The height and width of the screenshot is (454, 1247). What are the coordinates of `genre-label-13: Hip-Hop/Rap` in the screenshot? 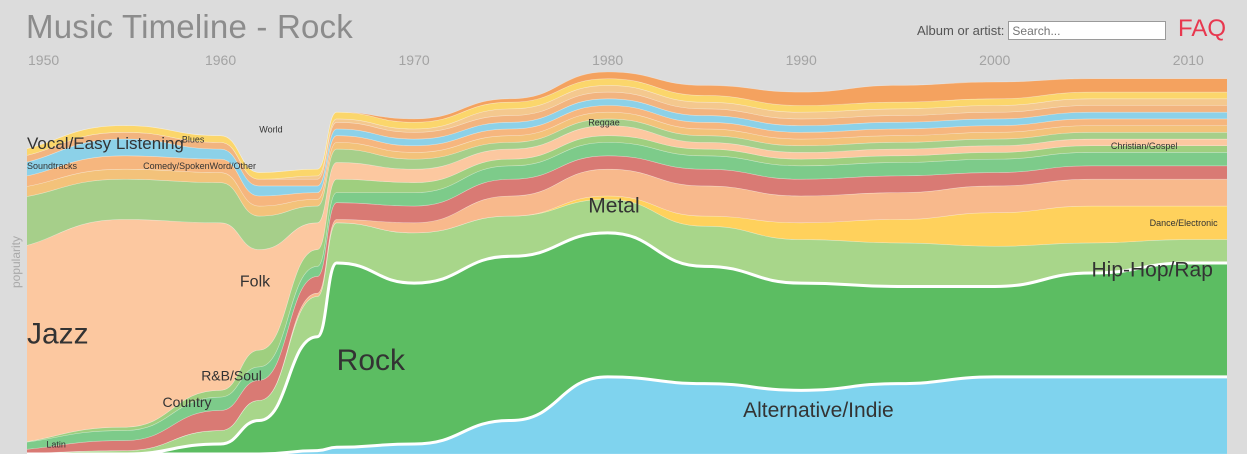 It's located at (1152, 269).